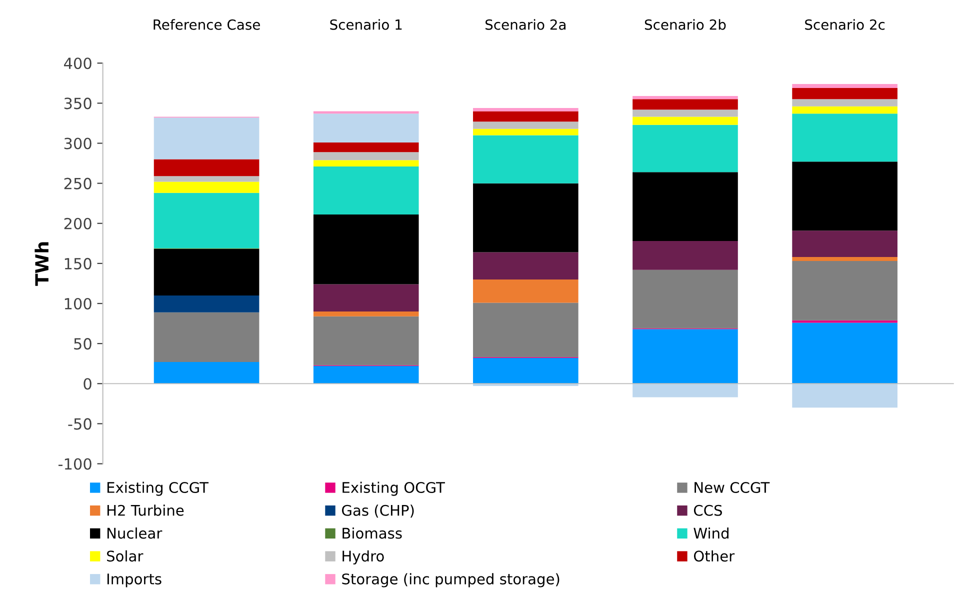  I want to click on y-tick-label: -50, so click(80, 424).